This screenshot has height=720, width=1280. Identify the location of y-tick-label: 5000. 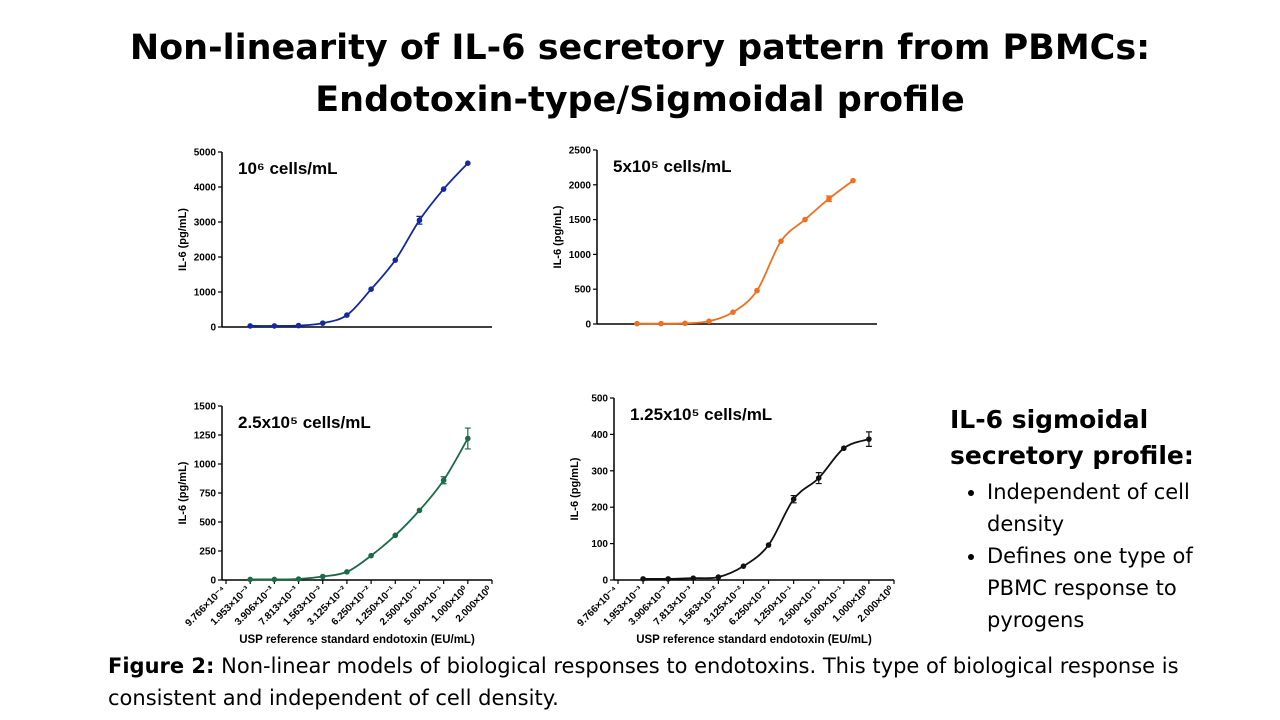
(205, 153).